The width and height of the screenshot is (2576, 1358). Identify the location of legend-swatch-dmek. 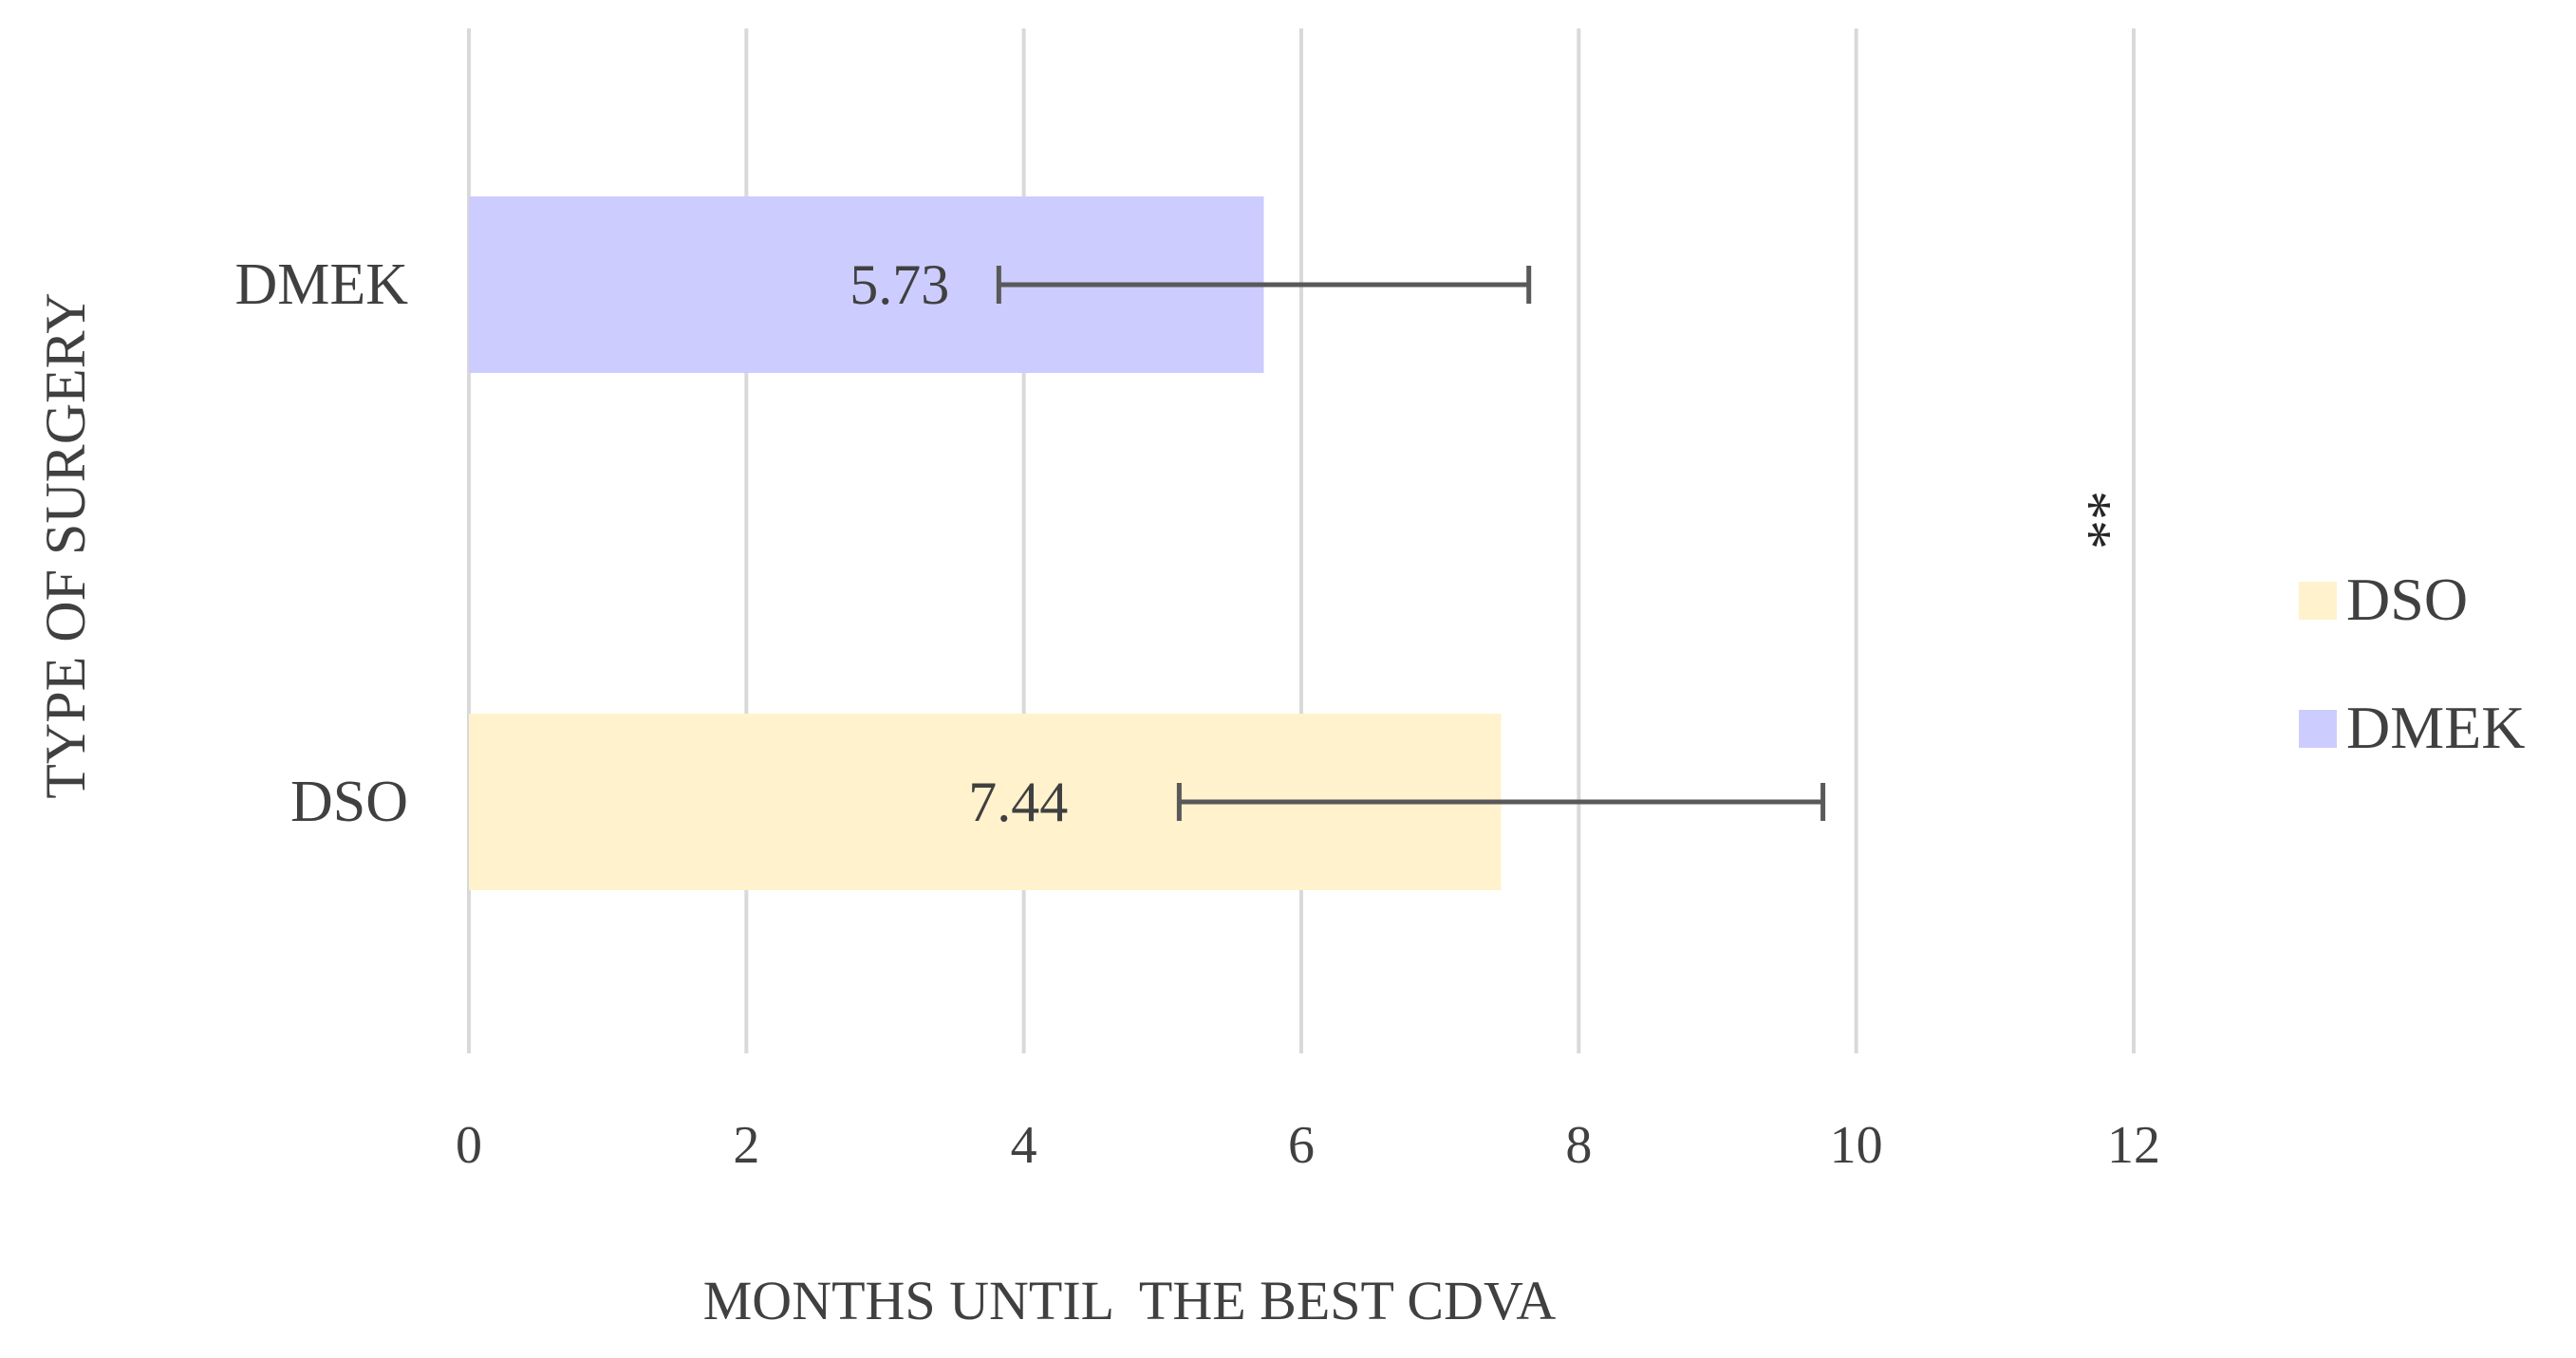
(2318, 729).